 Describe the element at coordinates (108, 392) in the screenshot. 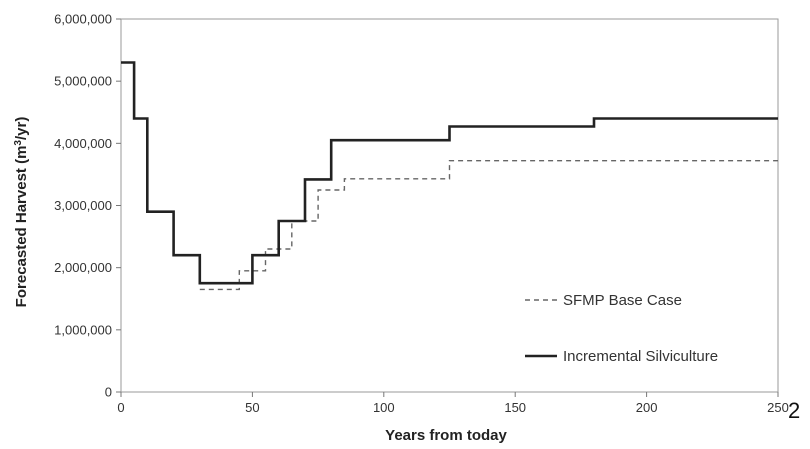

I see `y-tick-label: 0` at that location.